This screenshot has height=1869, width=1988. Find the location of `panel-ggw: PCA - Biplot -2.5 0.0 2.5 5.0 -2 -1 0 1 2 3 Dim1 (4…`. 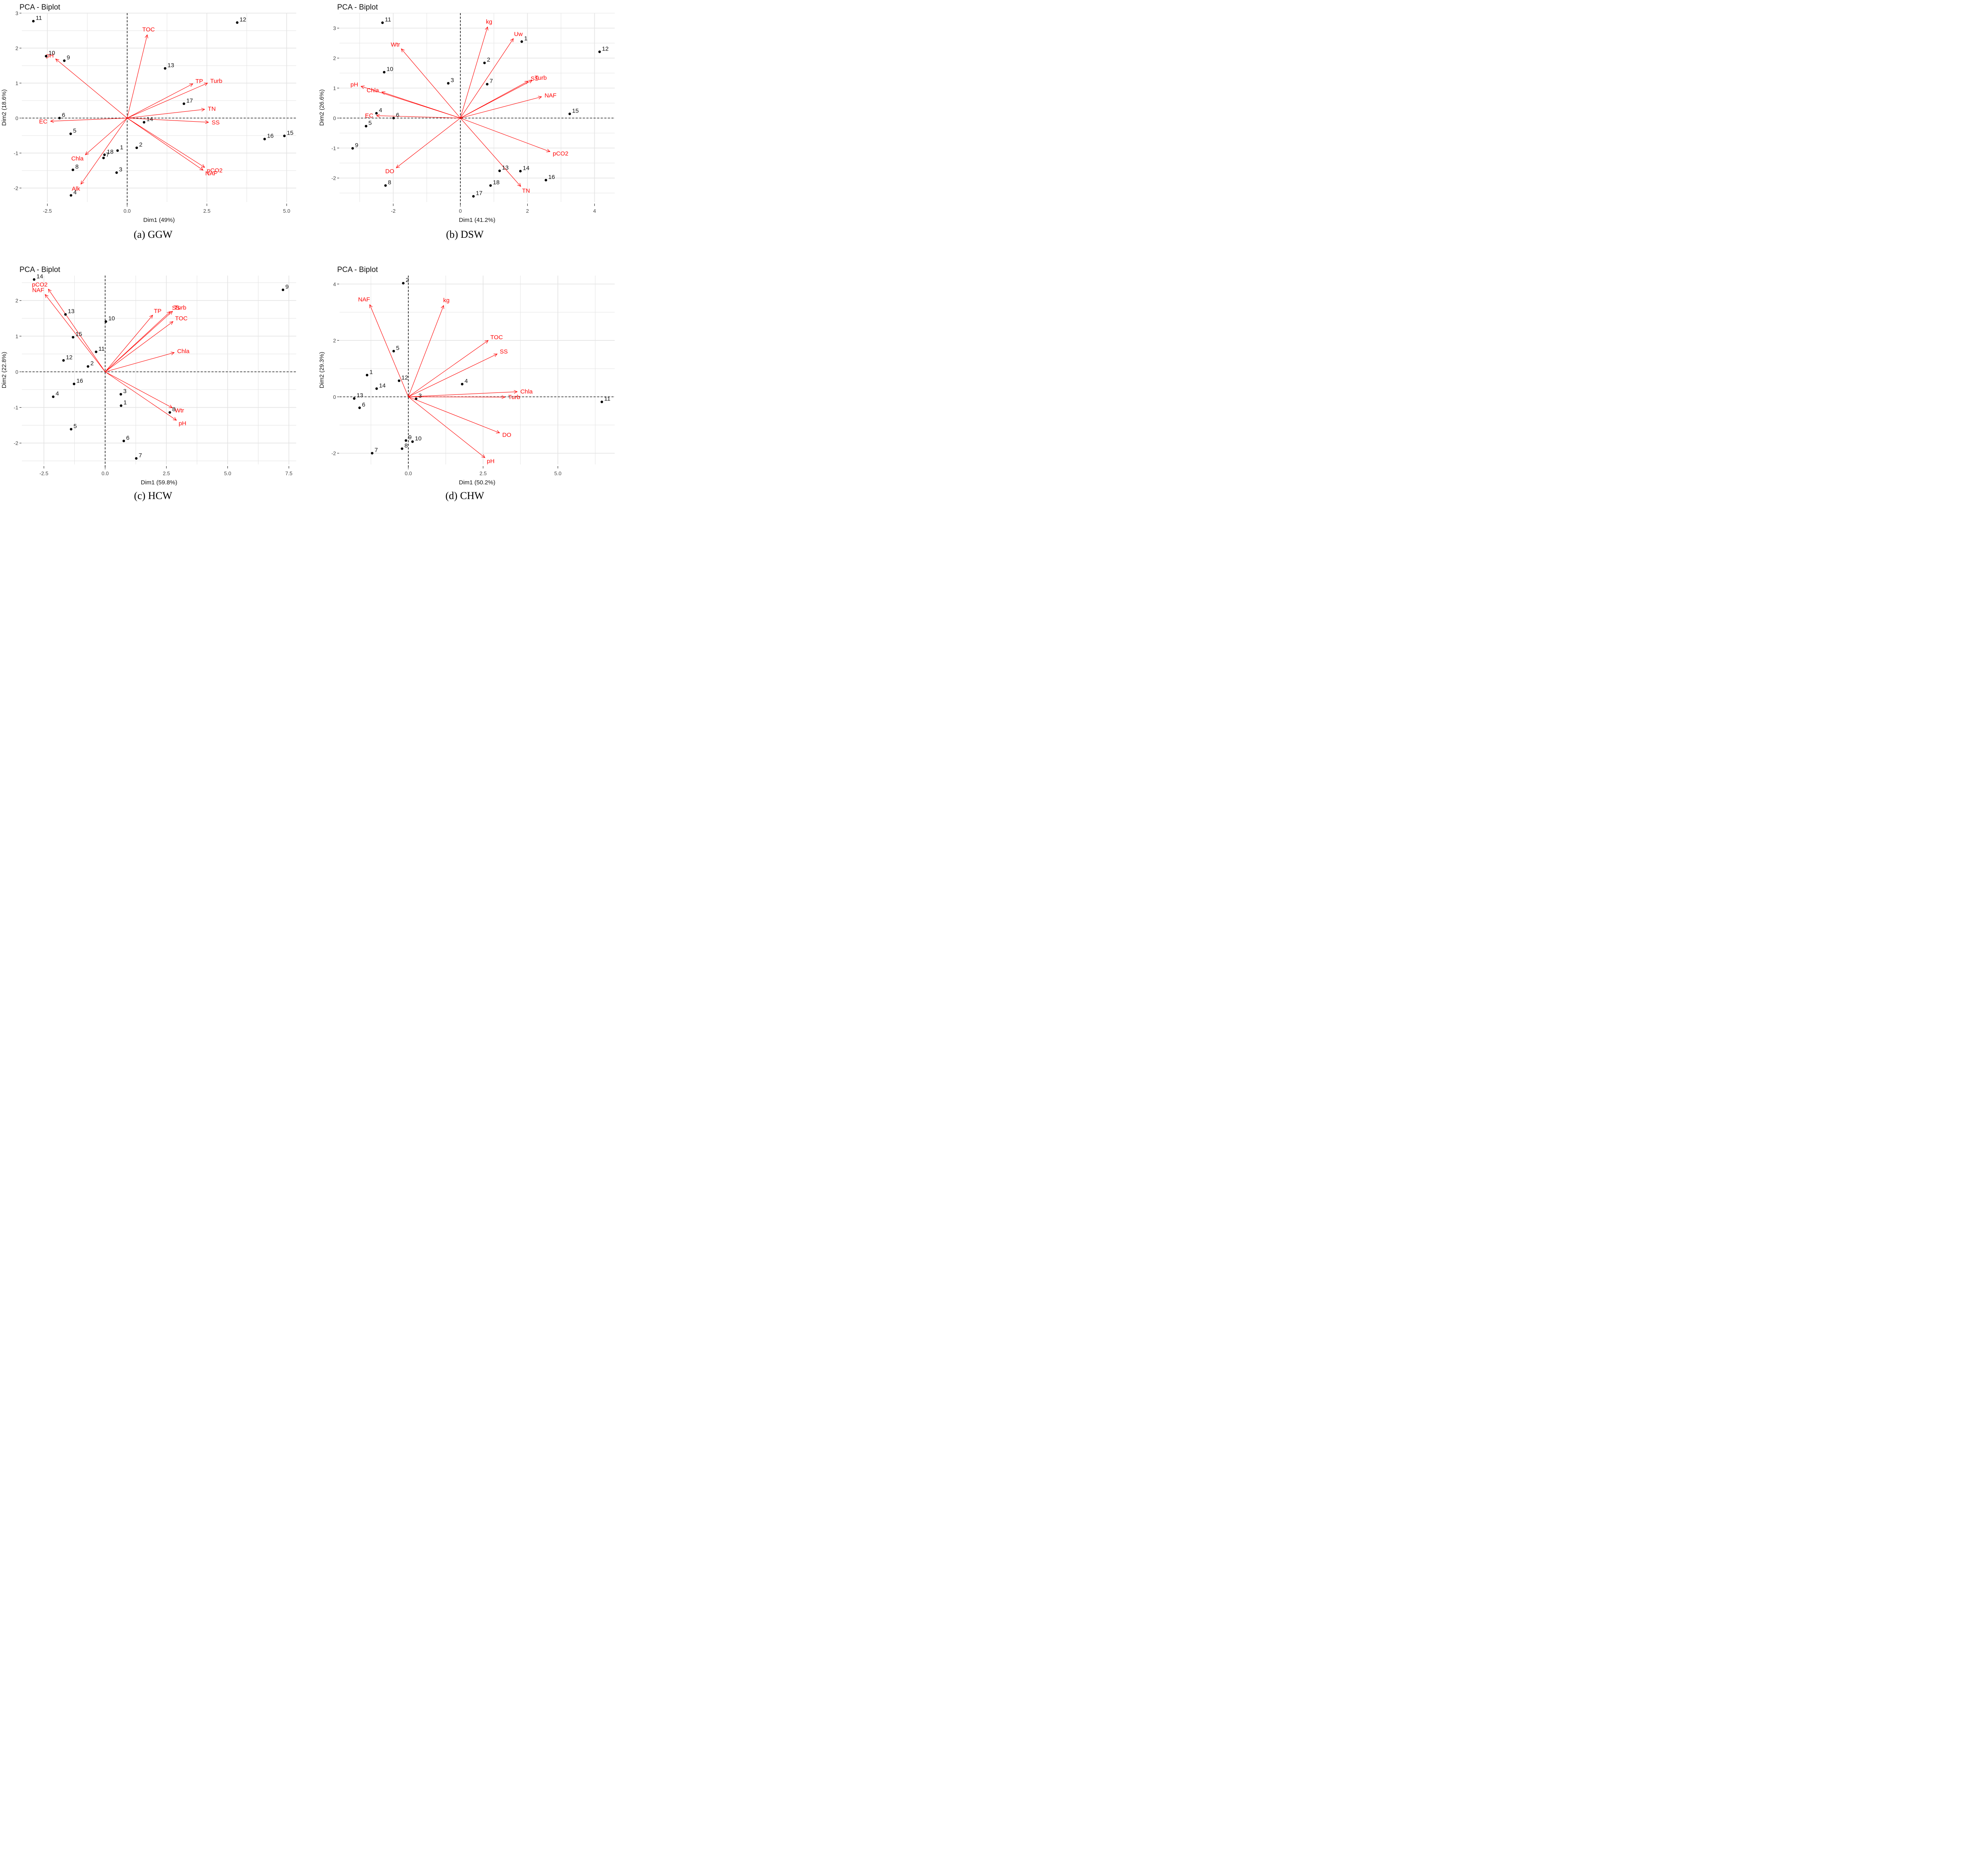

panel-ggw: PCA - Biplot -2.5 0.0 2.5 5.0 -2 -1 0 1 2 3 Dim1 (4… is located at coordinates (153, 123).